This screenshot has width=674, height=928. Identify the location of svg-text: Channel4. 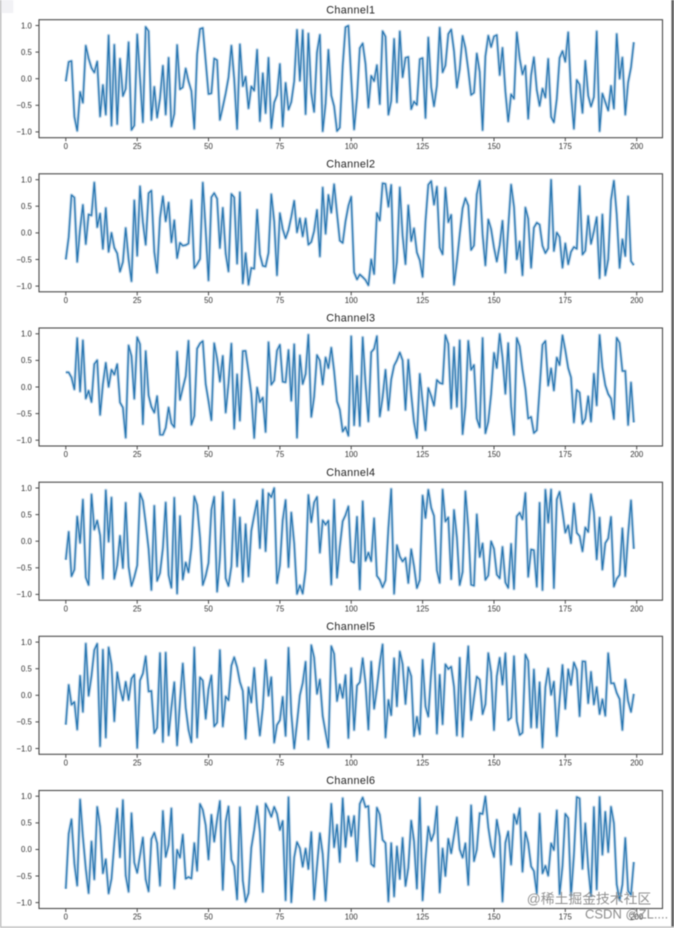
(350, 473).